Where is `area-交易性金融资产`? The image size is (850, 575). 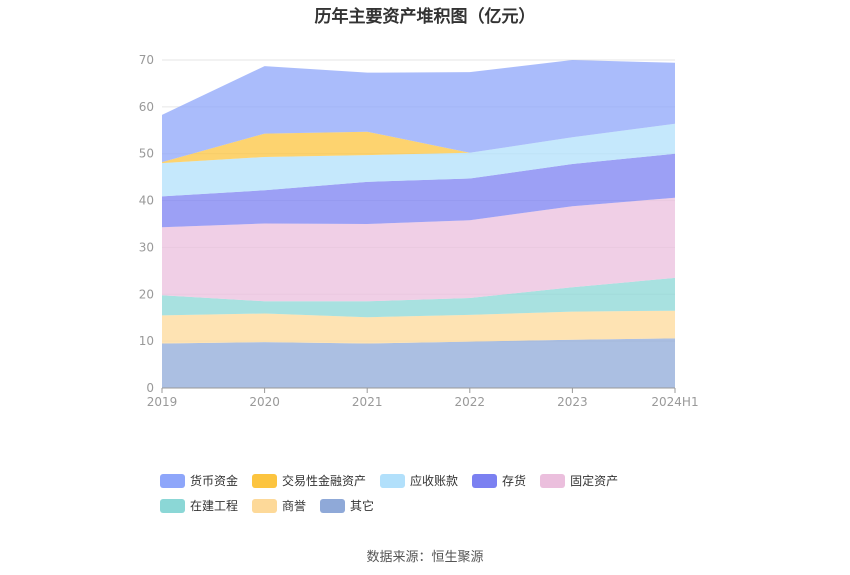 area-交易性金融资产 is located at coordinates (418, 143).